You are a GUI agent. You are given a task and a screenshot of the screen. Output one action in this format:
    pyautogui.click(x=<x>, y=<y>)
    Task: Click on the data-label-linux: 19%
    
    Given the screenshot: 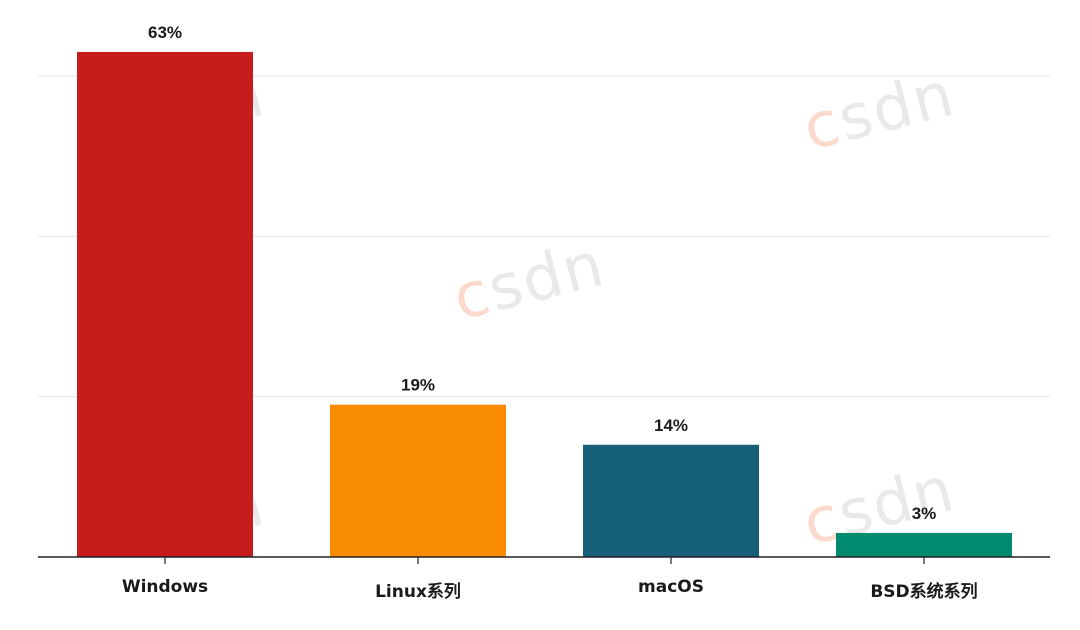 What is the action you would take?
    pyautogui.click(x=418, y=385)
    